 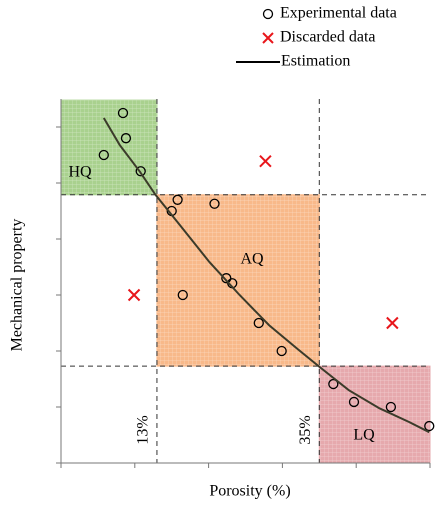 I want to click on region-label: AQ, so click(x=252, y=259).